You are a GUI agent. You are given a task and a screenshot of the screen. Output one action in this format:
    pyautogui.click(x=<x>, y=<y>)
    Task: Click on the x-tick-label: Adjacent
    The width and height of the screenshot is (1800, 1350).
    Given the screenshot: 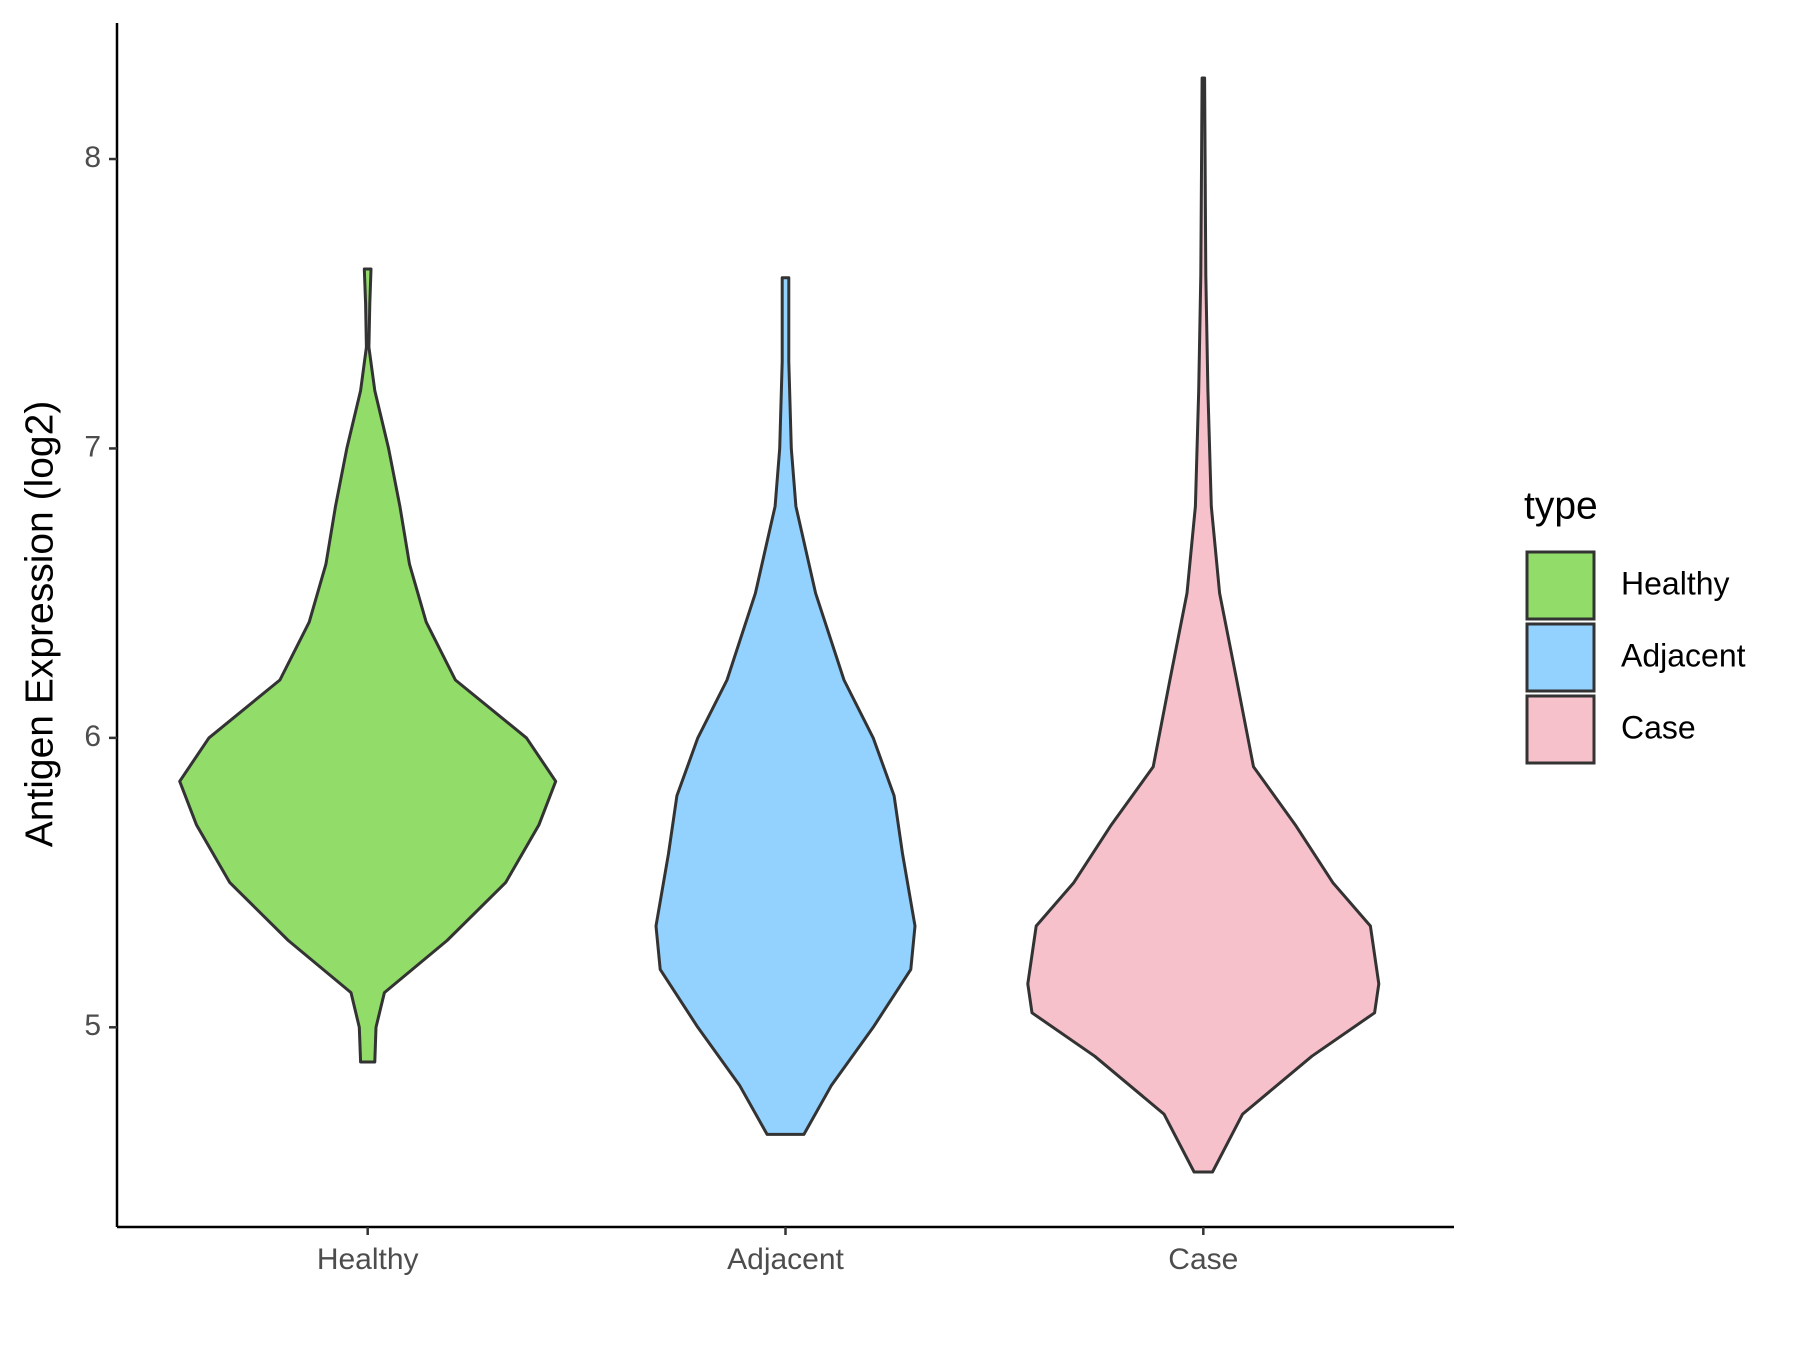 What is the action you would take?
    pyautogui.click(x=785, y=1259)
    